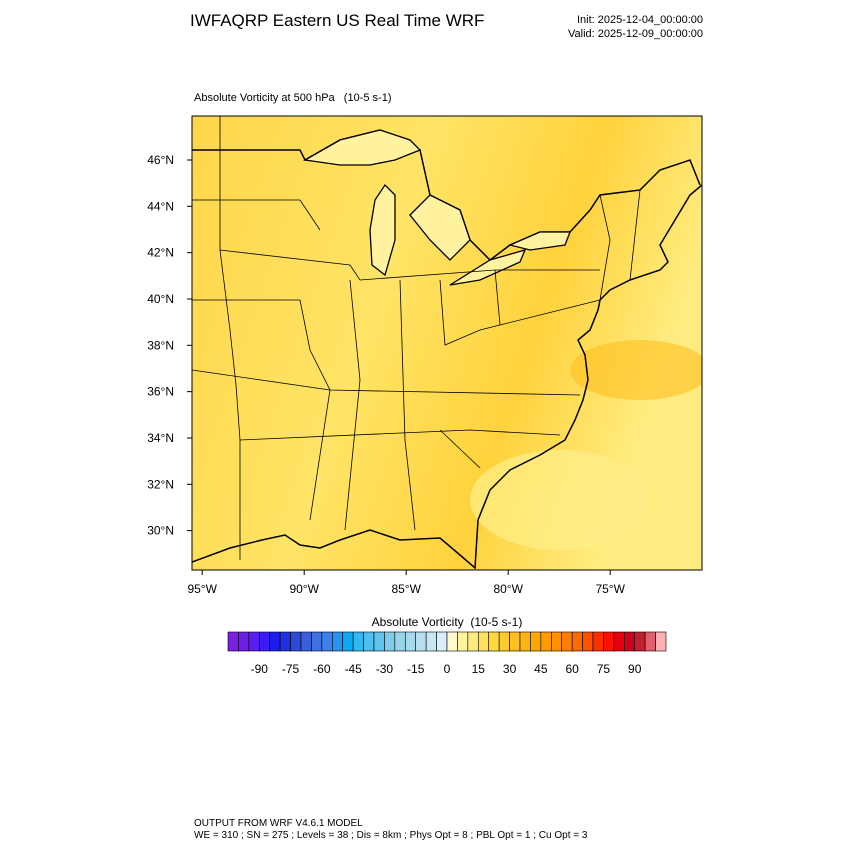 Image resolution: width=850 pixels, height=850 pixels. Describe the element at coordinates (160, 438) in the screenshot. I see `y-tick-label: 34°N` at that location.